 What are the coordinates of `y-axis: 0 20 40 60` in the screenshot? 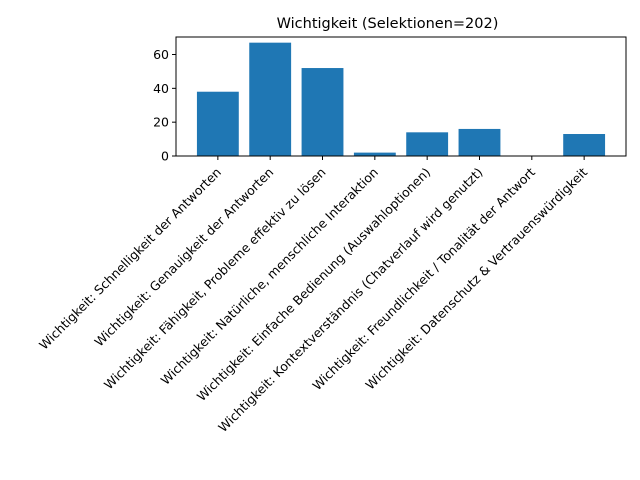 It's located at (164, 105).